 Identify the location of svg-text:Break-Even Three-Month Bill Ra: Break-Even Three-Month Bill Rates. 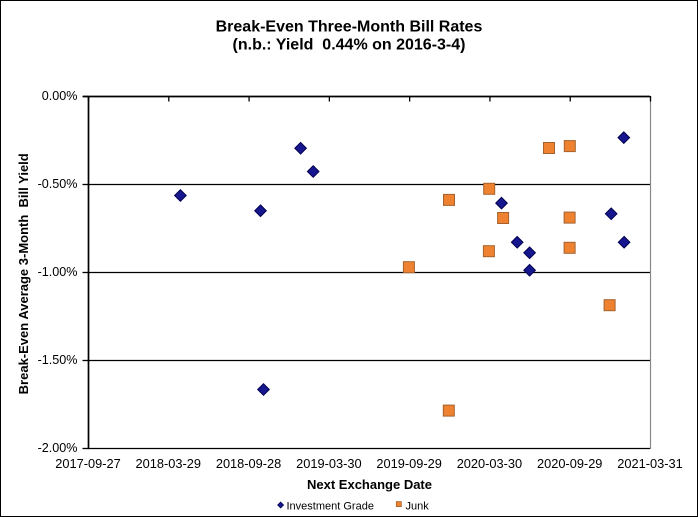
(349, 27).